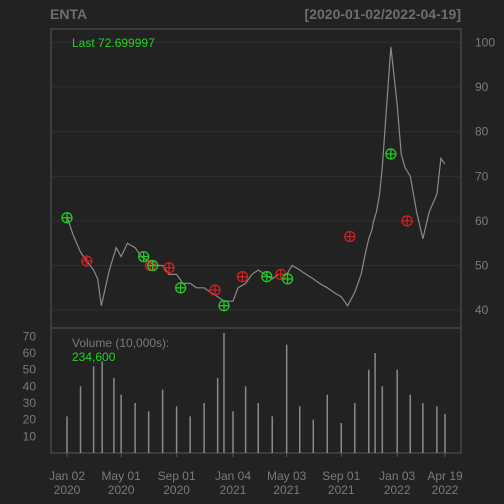 This screenshot has width=504, height=504. Describe the element at coordinates (482, 132) in the screenshot. I see `price-tick-label: 80` at that location.